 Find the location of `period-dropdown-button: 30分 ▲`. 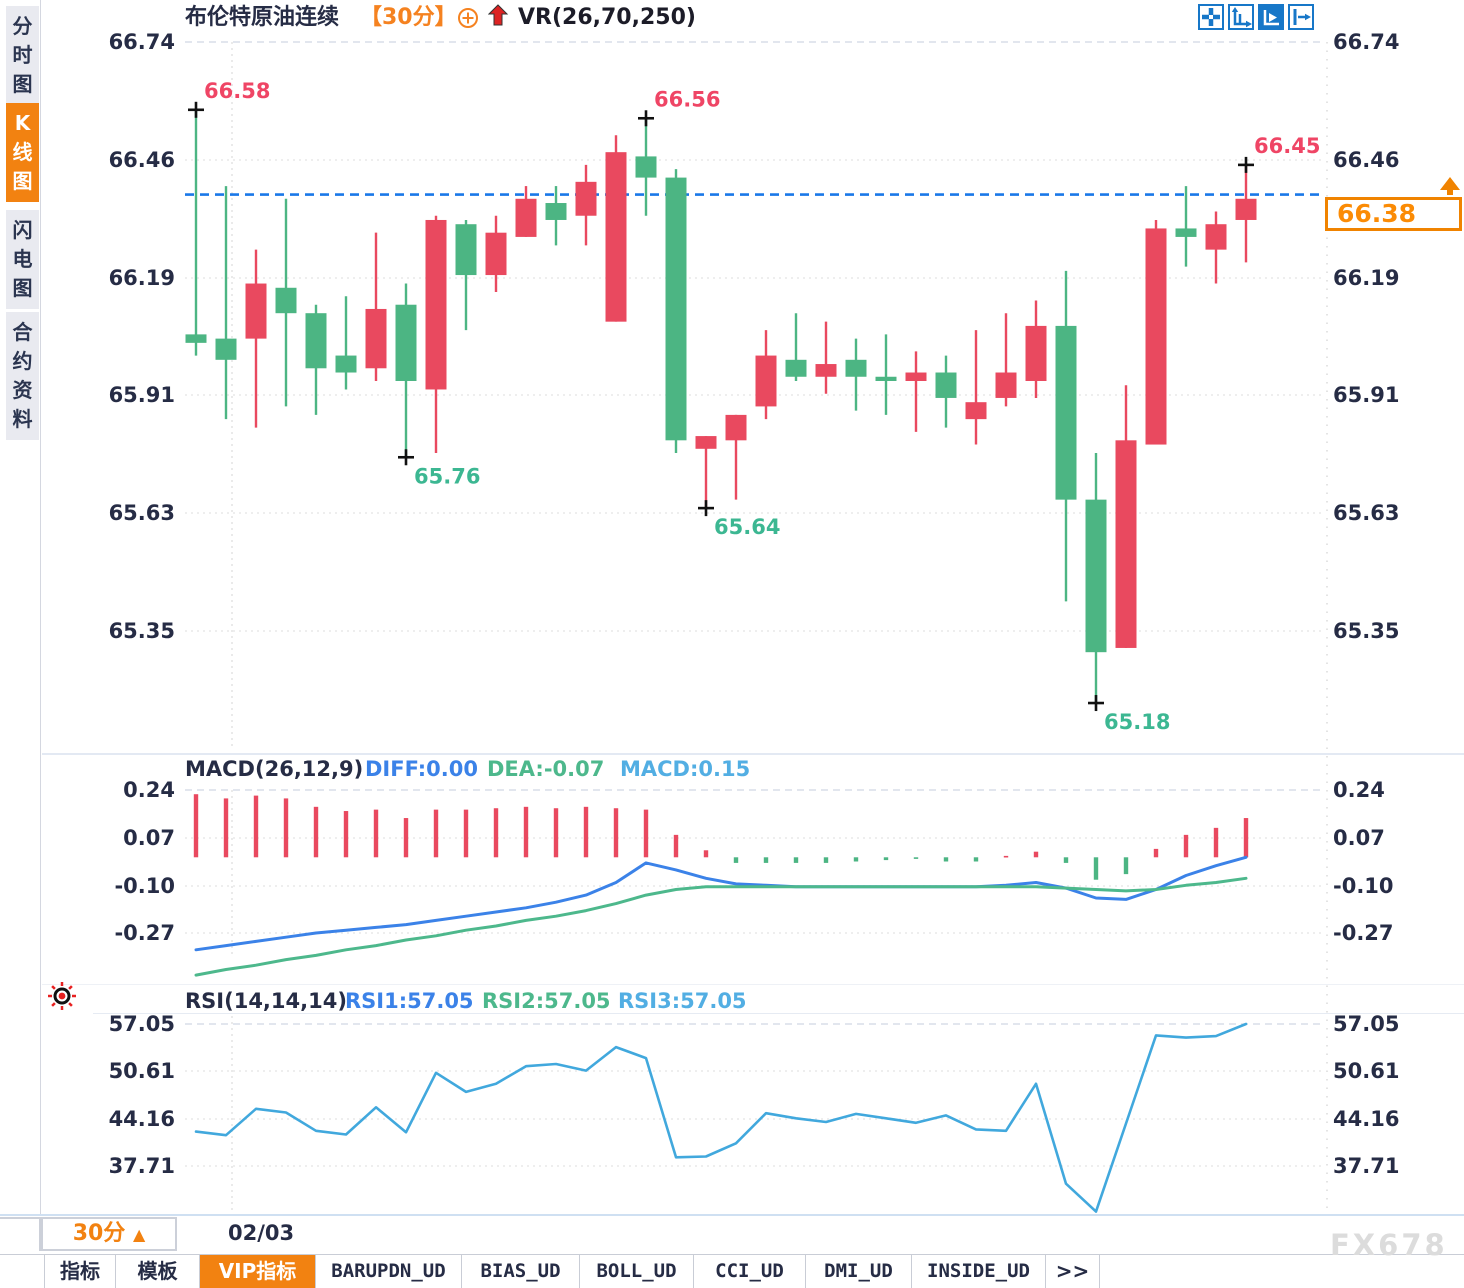

period-dropdown-button: 30分 ▲ is located at coordinates (109, 1234).